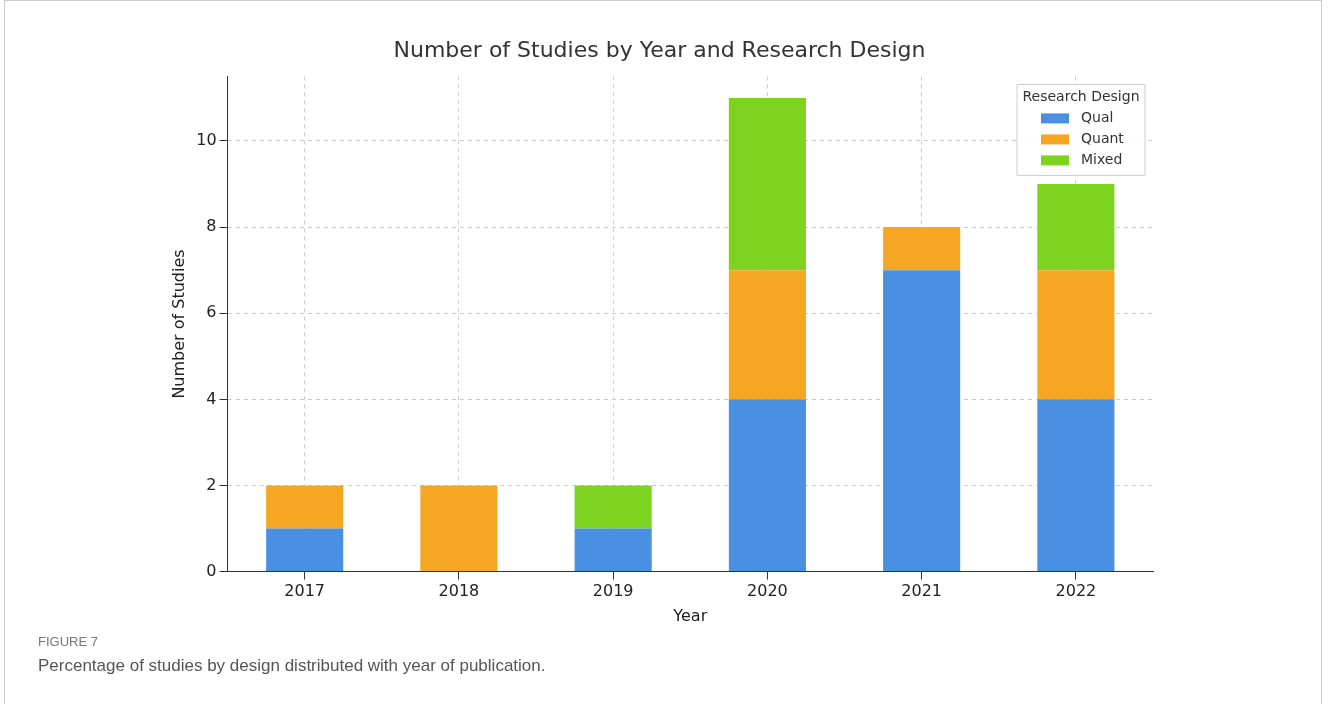 Image resolution: width=1328 pixels, height=704 pixels. What do you see at coordinates (178, 324) in the screenshot?
I see `y-axis-title: Number of Studies` at bounding box center [178, 324].